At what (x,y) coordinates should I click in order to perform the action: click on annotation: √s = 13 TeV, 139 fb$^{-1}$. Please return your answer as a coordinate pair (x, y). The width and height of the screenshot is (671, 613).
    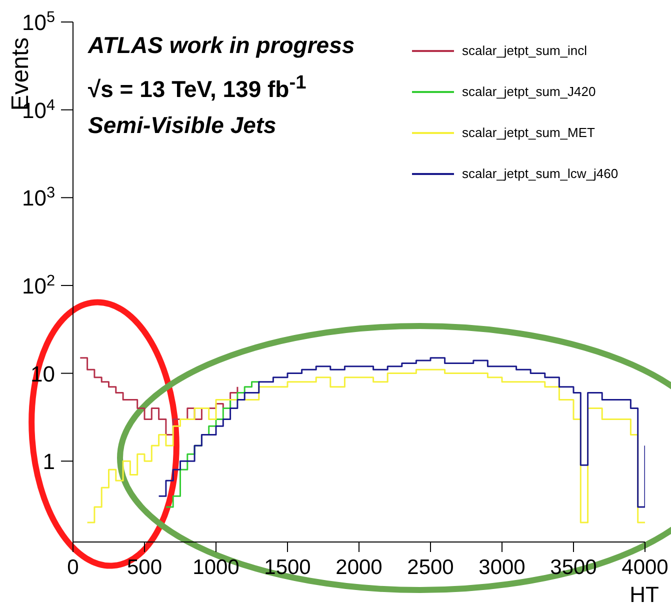
    Looking at the image, I should click on (197, 87).